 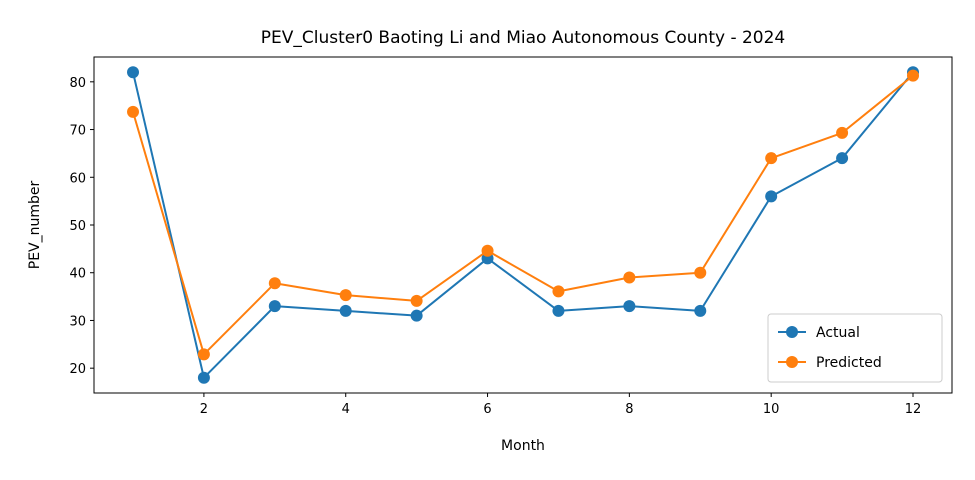 What do you see at coordinates (487, 409) in the screenshot?
I see `x-tick-label: 6` at bounding box center [487, 409].